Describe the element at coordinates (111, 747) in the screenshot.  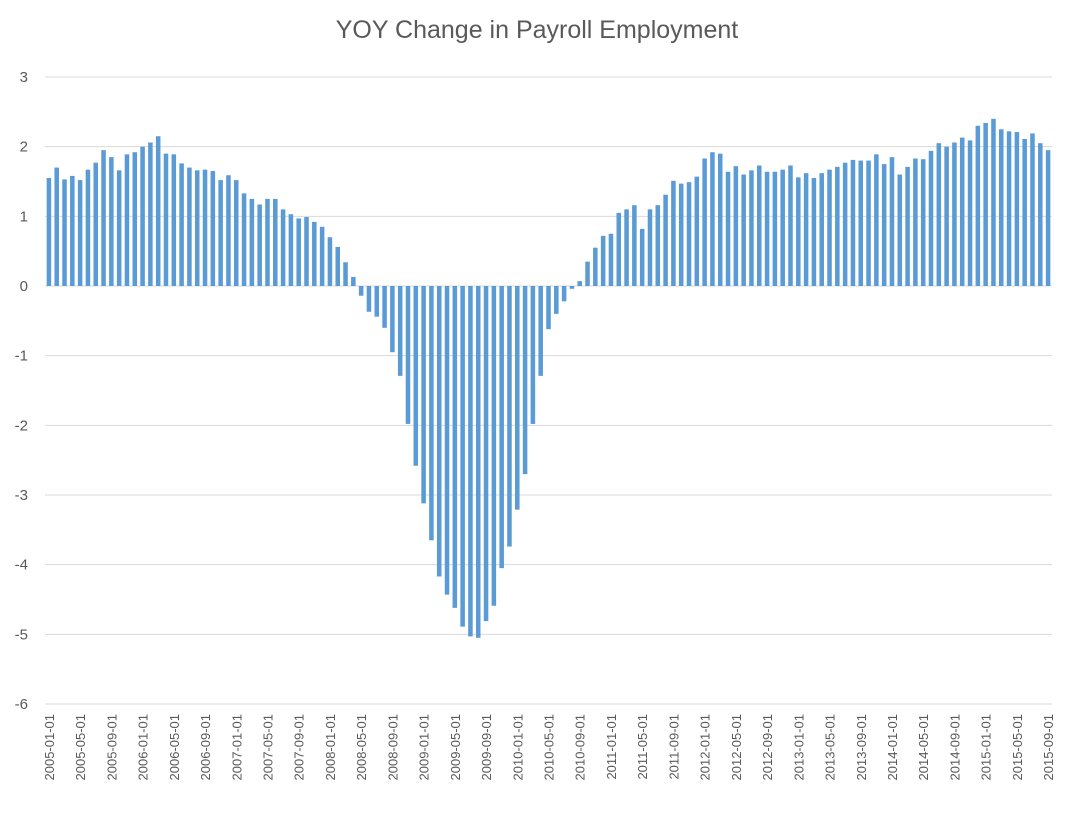
I see `x-tick-label: 2005-09-01` at that location.